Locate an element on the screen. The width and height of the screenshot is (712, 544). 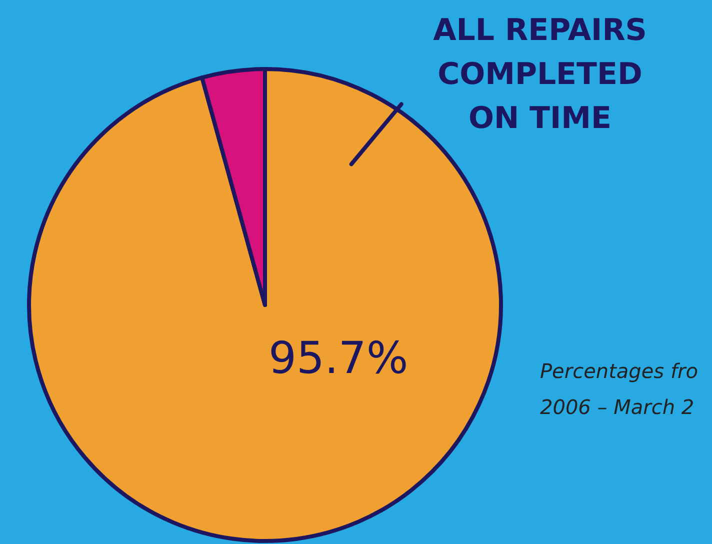
data-label: 95.7% is located at coordinates (338, 358).